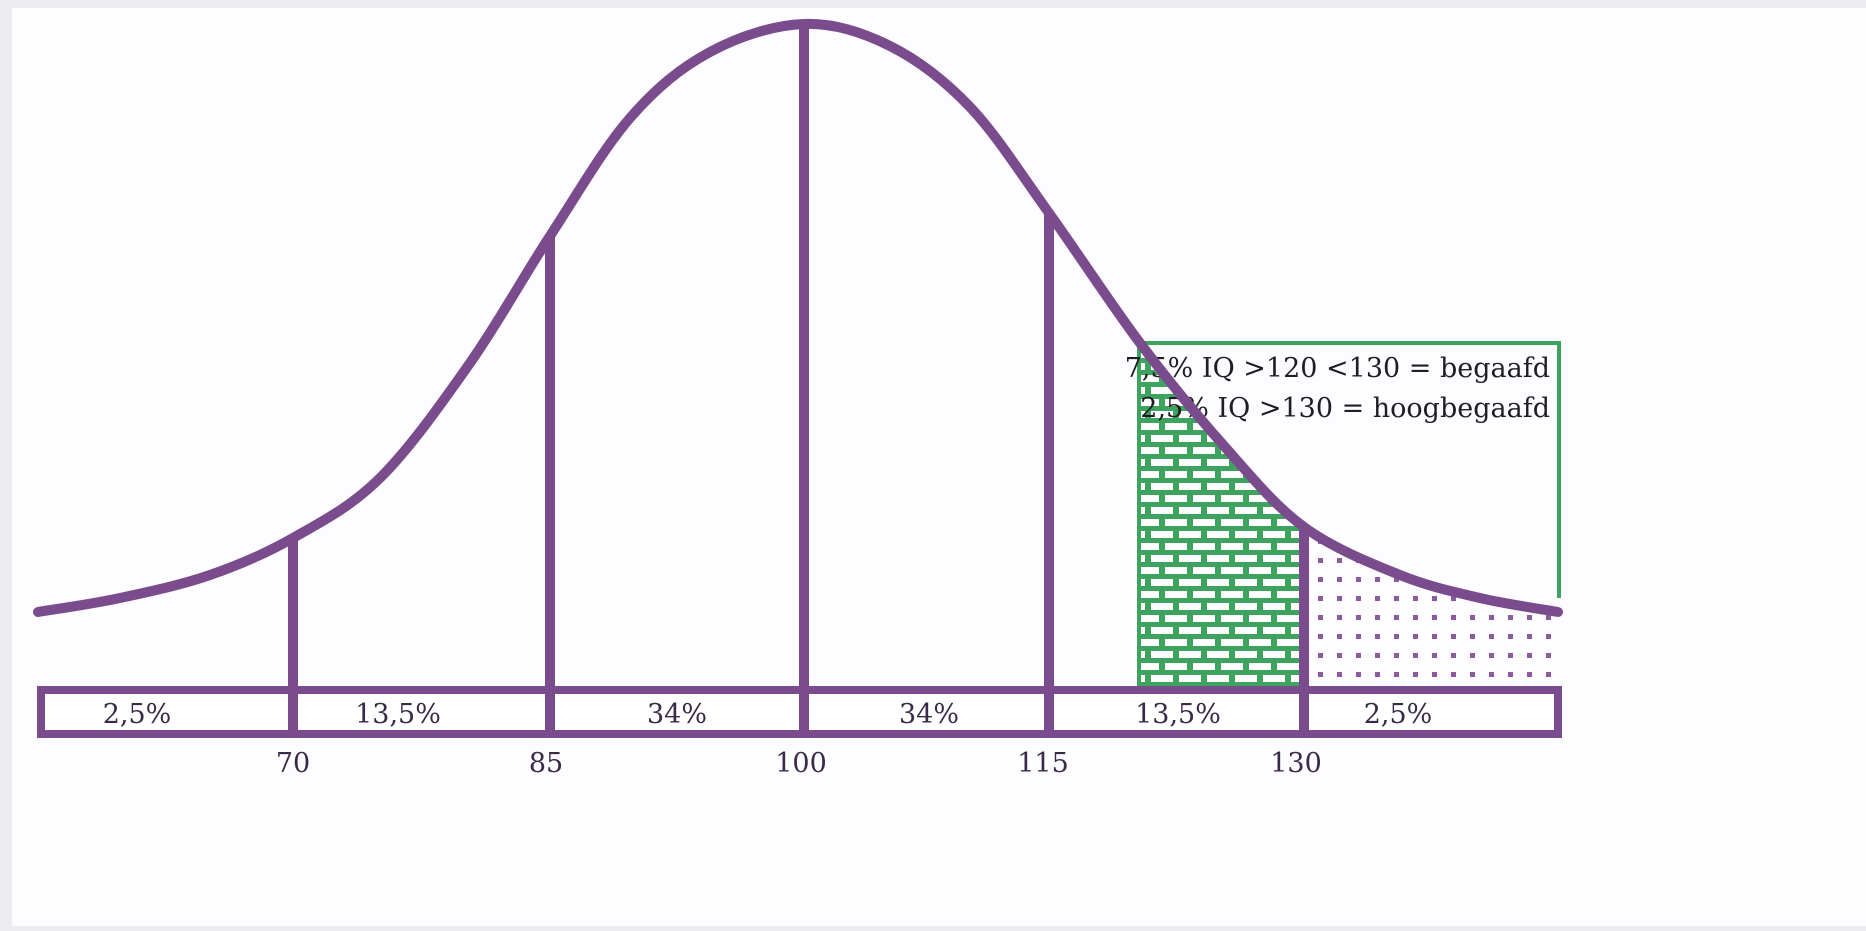  Describe the element at coordinates (1337, 368) in the screenshot. I see `legend-line-gifted: 7,5% IQ >120 <130 = begaafd` at that location.